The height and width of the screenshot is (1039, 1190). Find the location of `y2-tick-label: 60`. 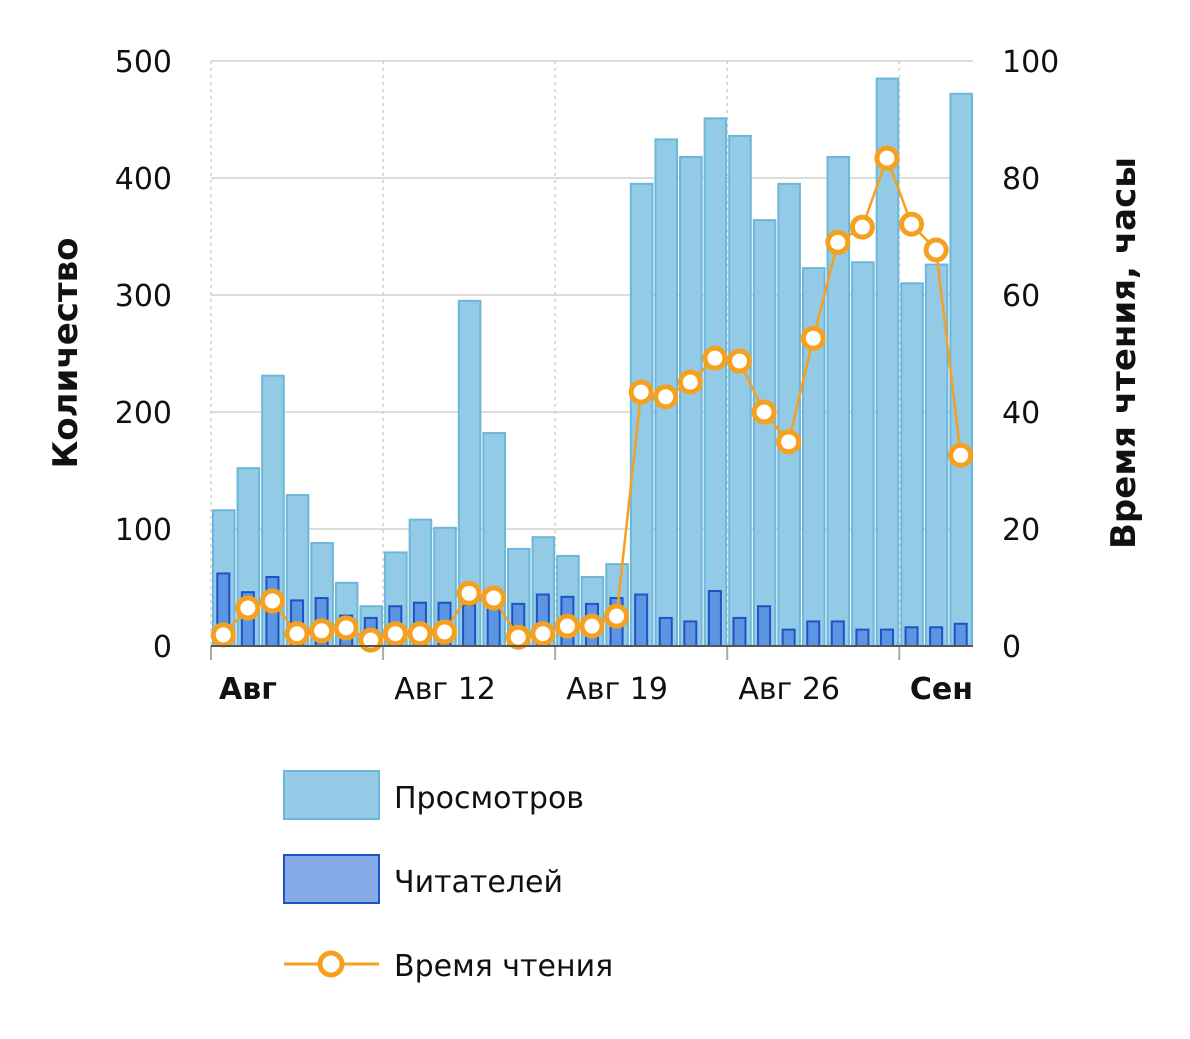

y2-tick-label: 60 is located at coordinates (1021, 296).